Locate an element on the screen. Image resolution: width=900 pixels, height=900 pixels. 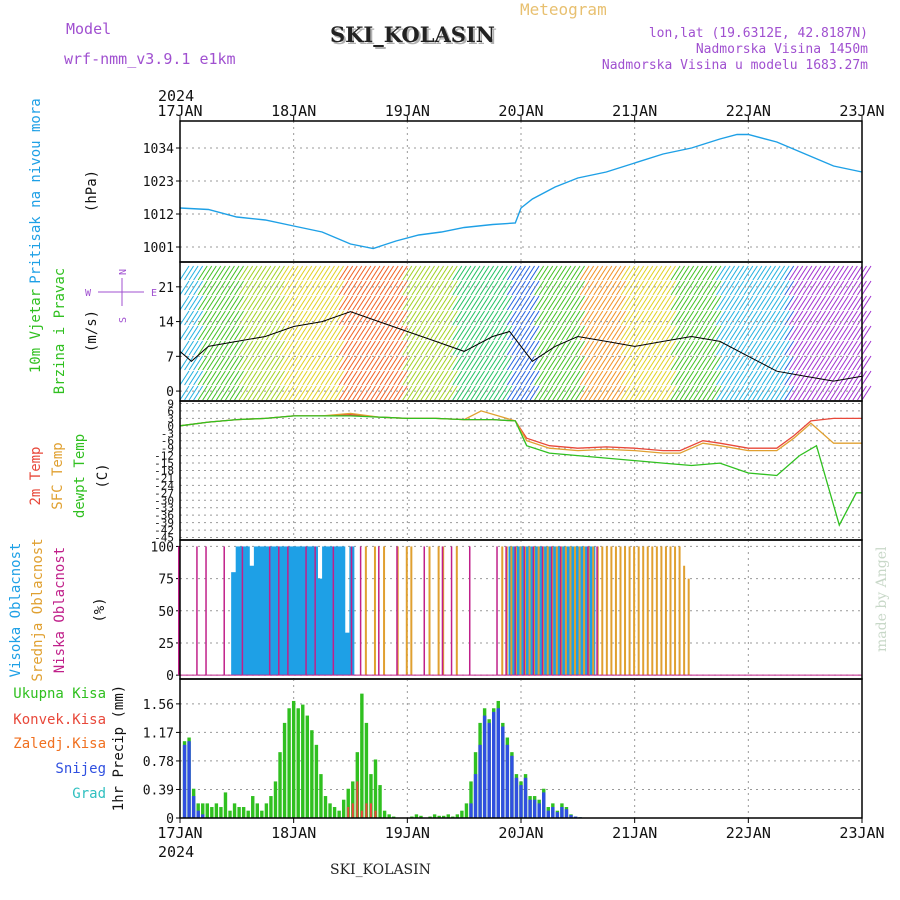
precip-panel: 00.390.781.171.56 is located at coordinates (503, 752).